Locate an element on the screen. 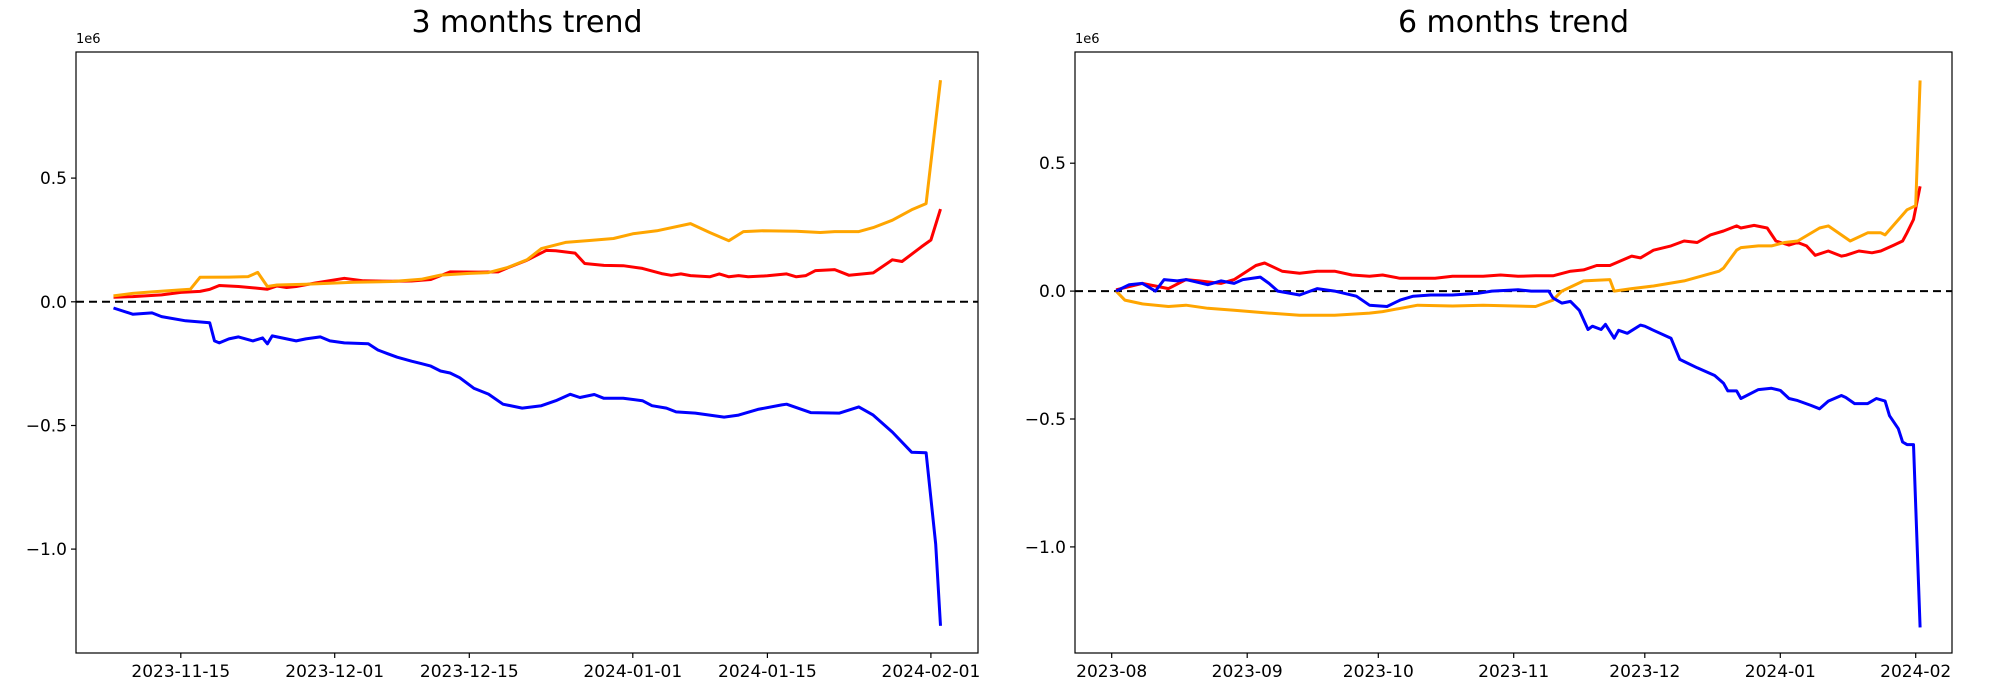  x-tick-label: 2023-11-15 is located at coordinates (180, 672).